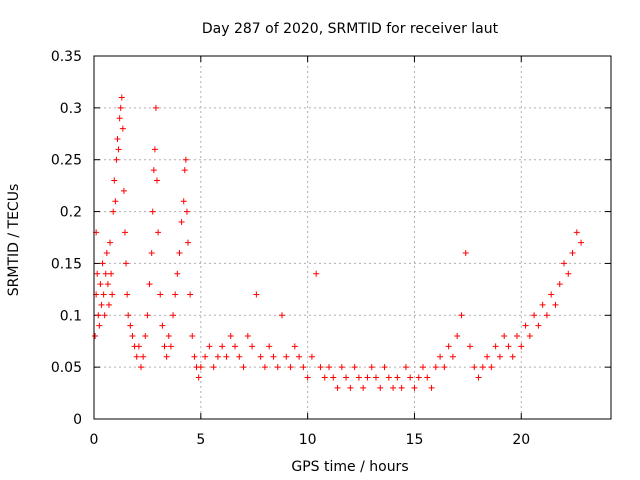 This screenshot has width=640, height=480. I want to click on y-axis-label: SRMTID / TECUs, so click(14, 240).